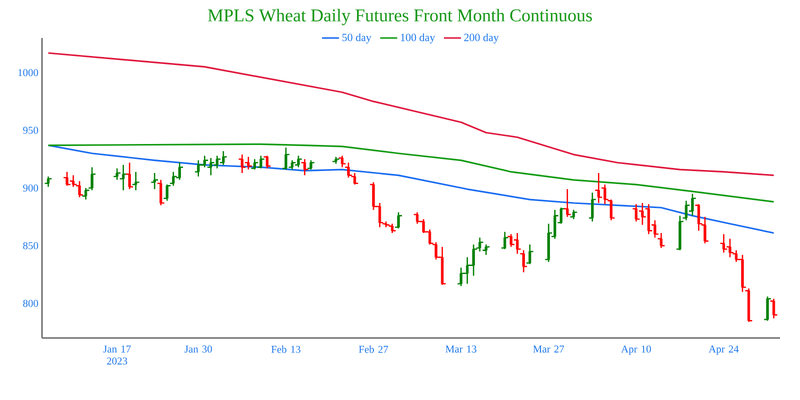  What do you see at coordinates (30, 246) in the screenshot?
I see `y-tick-label: 850` at bounding box center [30, 246].